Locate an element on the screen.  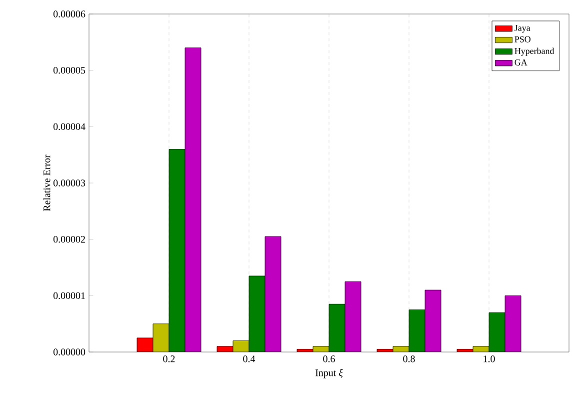
x-axis-title: Input ξ is located at coordinates (329, 373).